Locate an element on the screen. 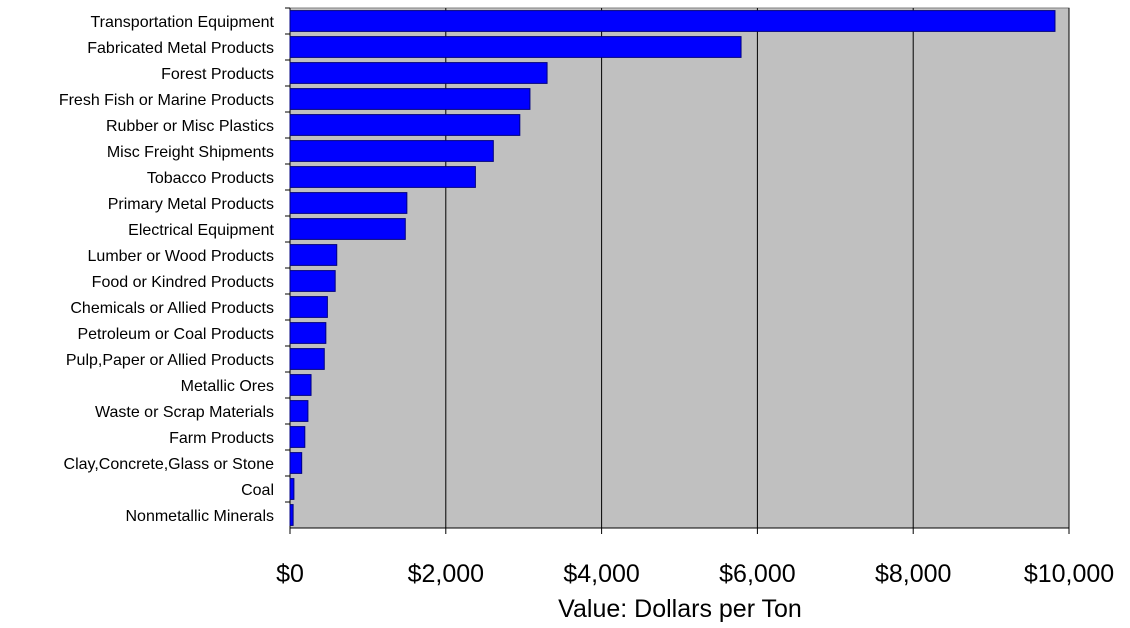  x-tick-label: $0 is located at coordinates (290, 574).